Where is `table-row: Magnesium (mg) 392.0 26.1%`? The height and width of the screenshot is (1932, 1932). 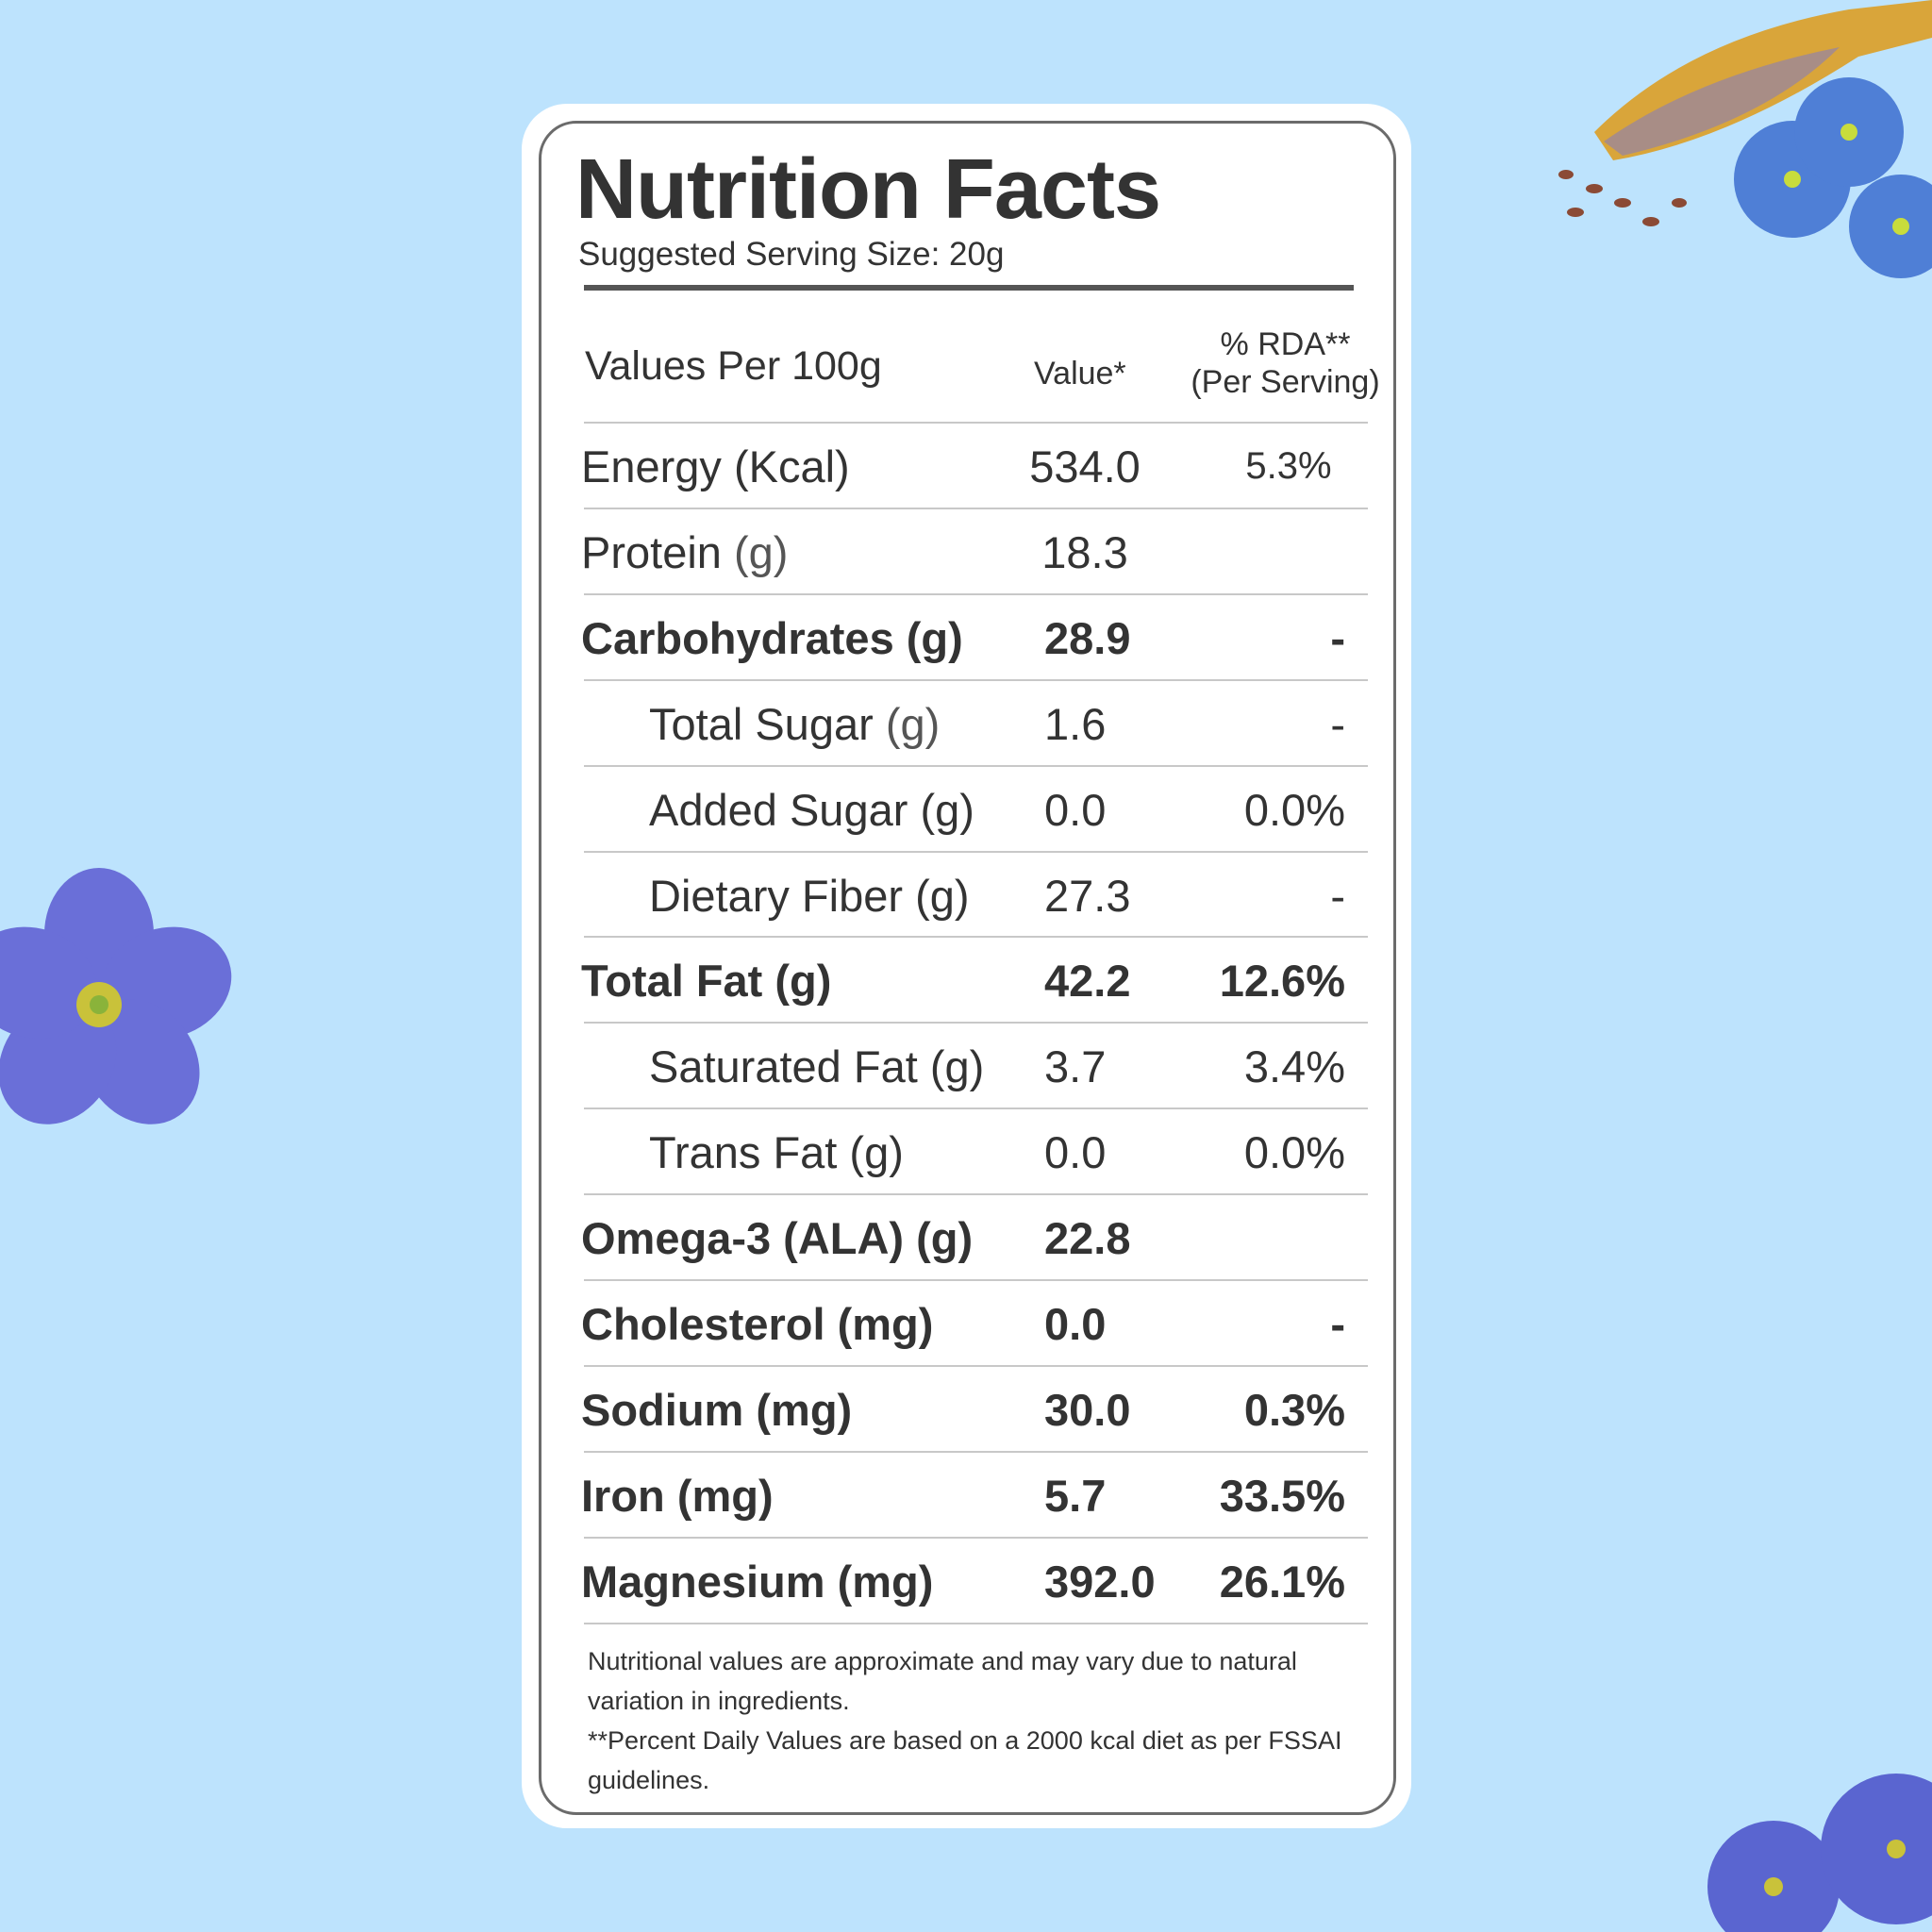 table-row: Magnesium (mg) 392.0 26.1% is located at coordinates (966, 1579).